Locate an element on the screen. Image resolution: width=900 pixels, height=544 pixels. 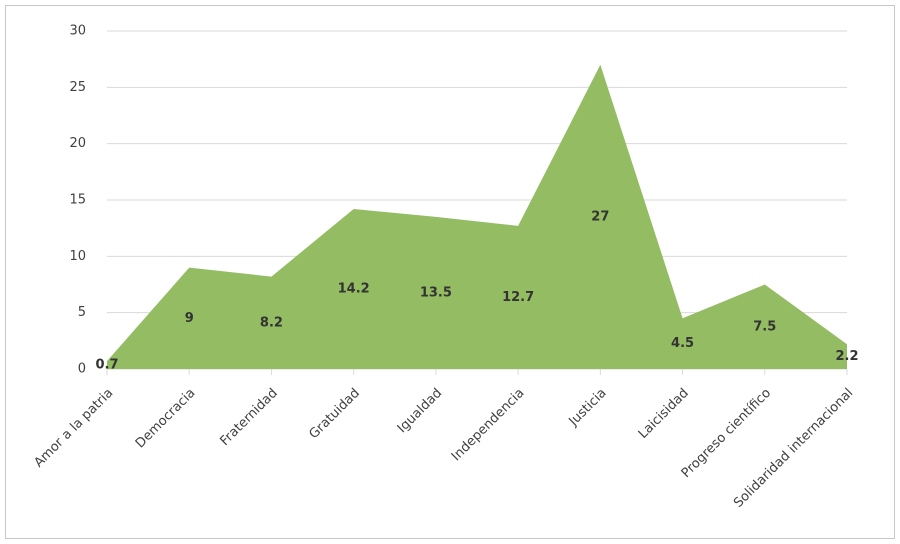
value-label: 0.7 is located at coordinates (106, 365).